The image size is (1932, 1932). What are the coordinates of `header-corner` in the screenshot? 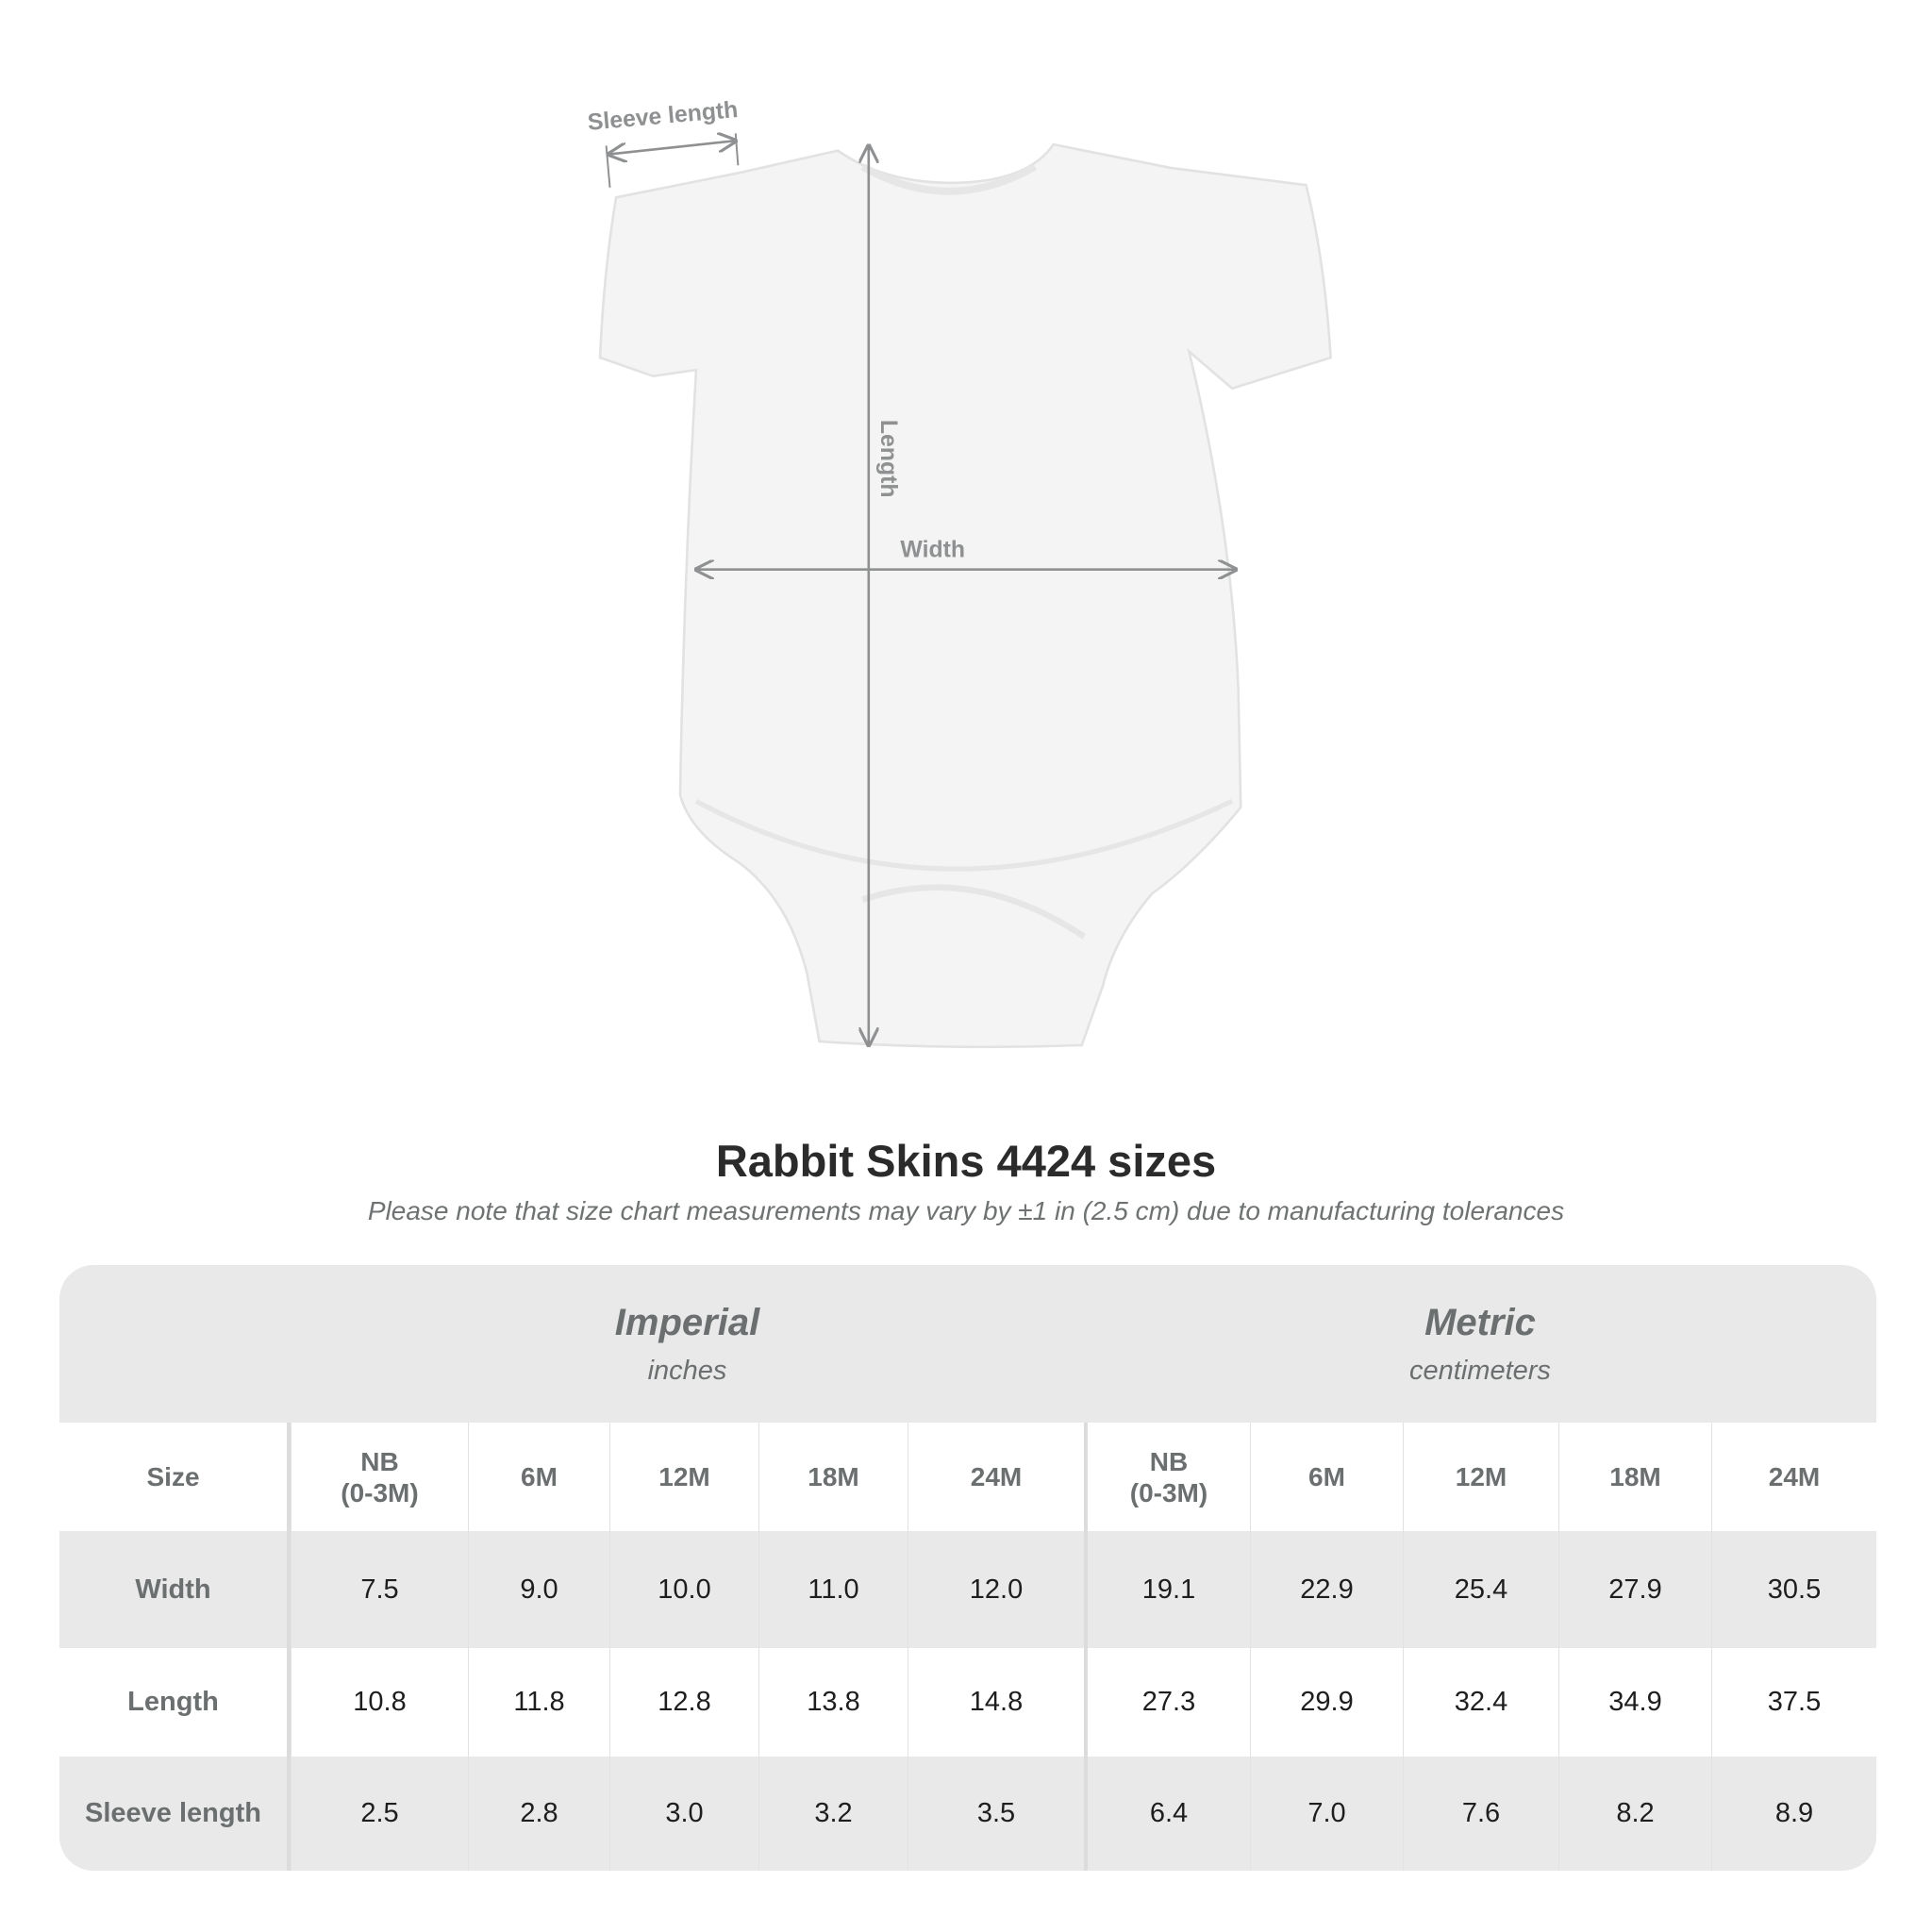 It's located at (175, 1344).